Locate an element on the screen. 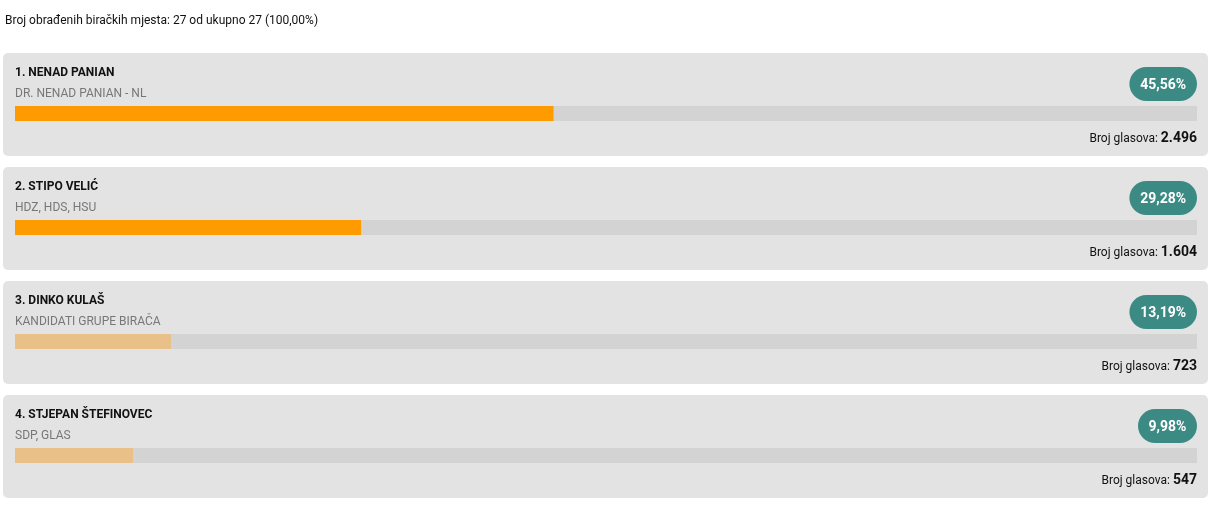  annotation: Broj glasova: 723 is located at coordinates (1149, 365).